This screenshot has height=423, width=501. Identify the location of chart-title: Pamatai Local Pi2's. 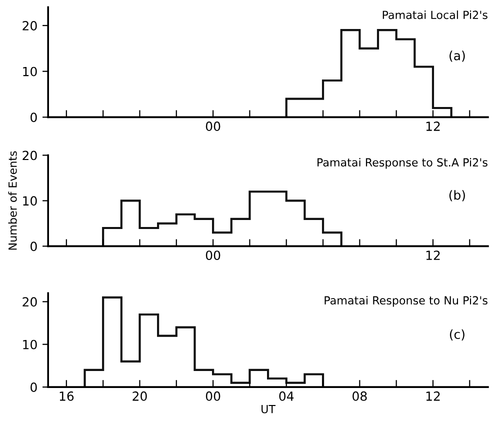
(435, 15).